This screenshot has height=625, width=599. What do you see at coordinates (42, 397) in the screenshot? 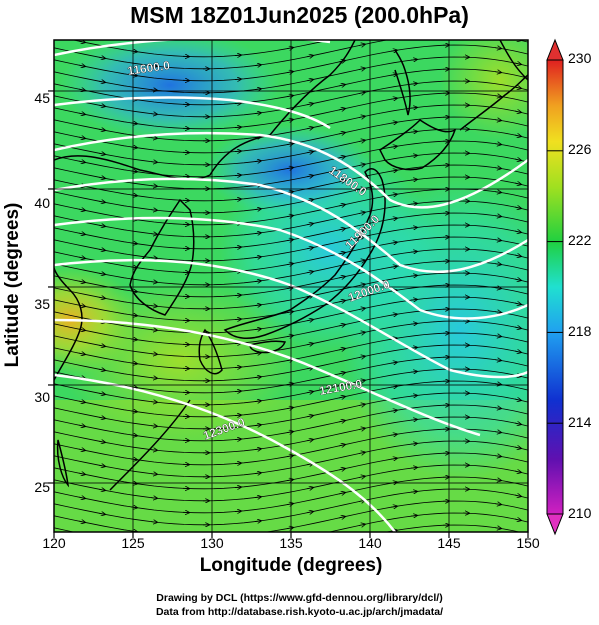
I see `y-tick-label: 30` at bounding box center [42, 397].